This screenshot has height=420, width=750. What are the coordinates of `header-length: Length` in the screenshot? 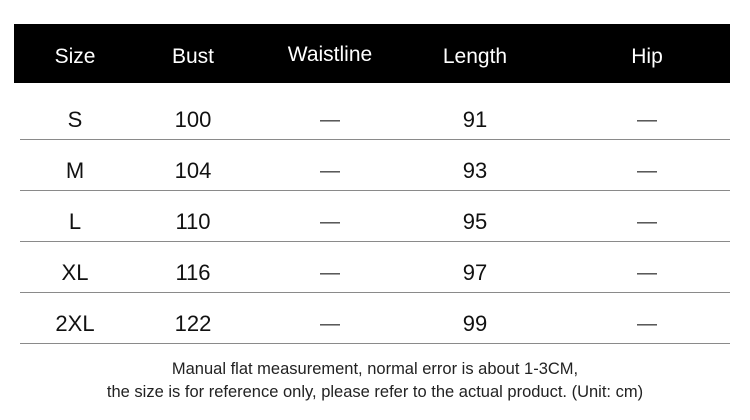 It's located at (475, 56).